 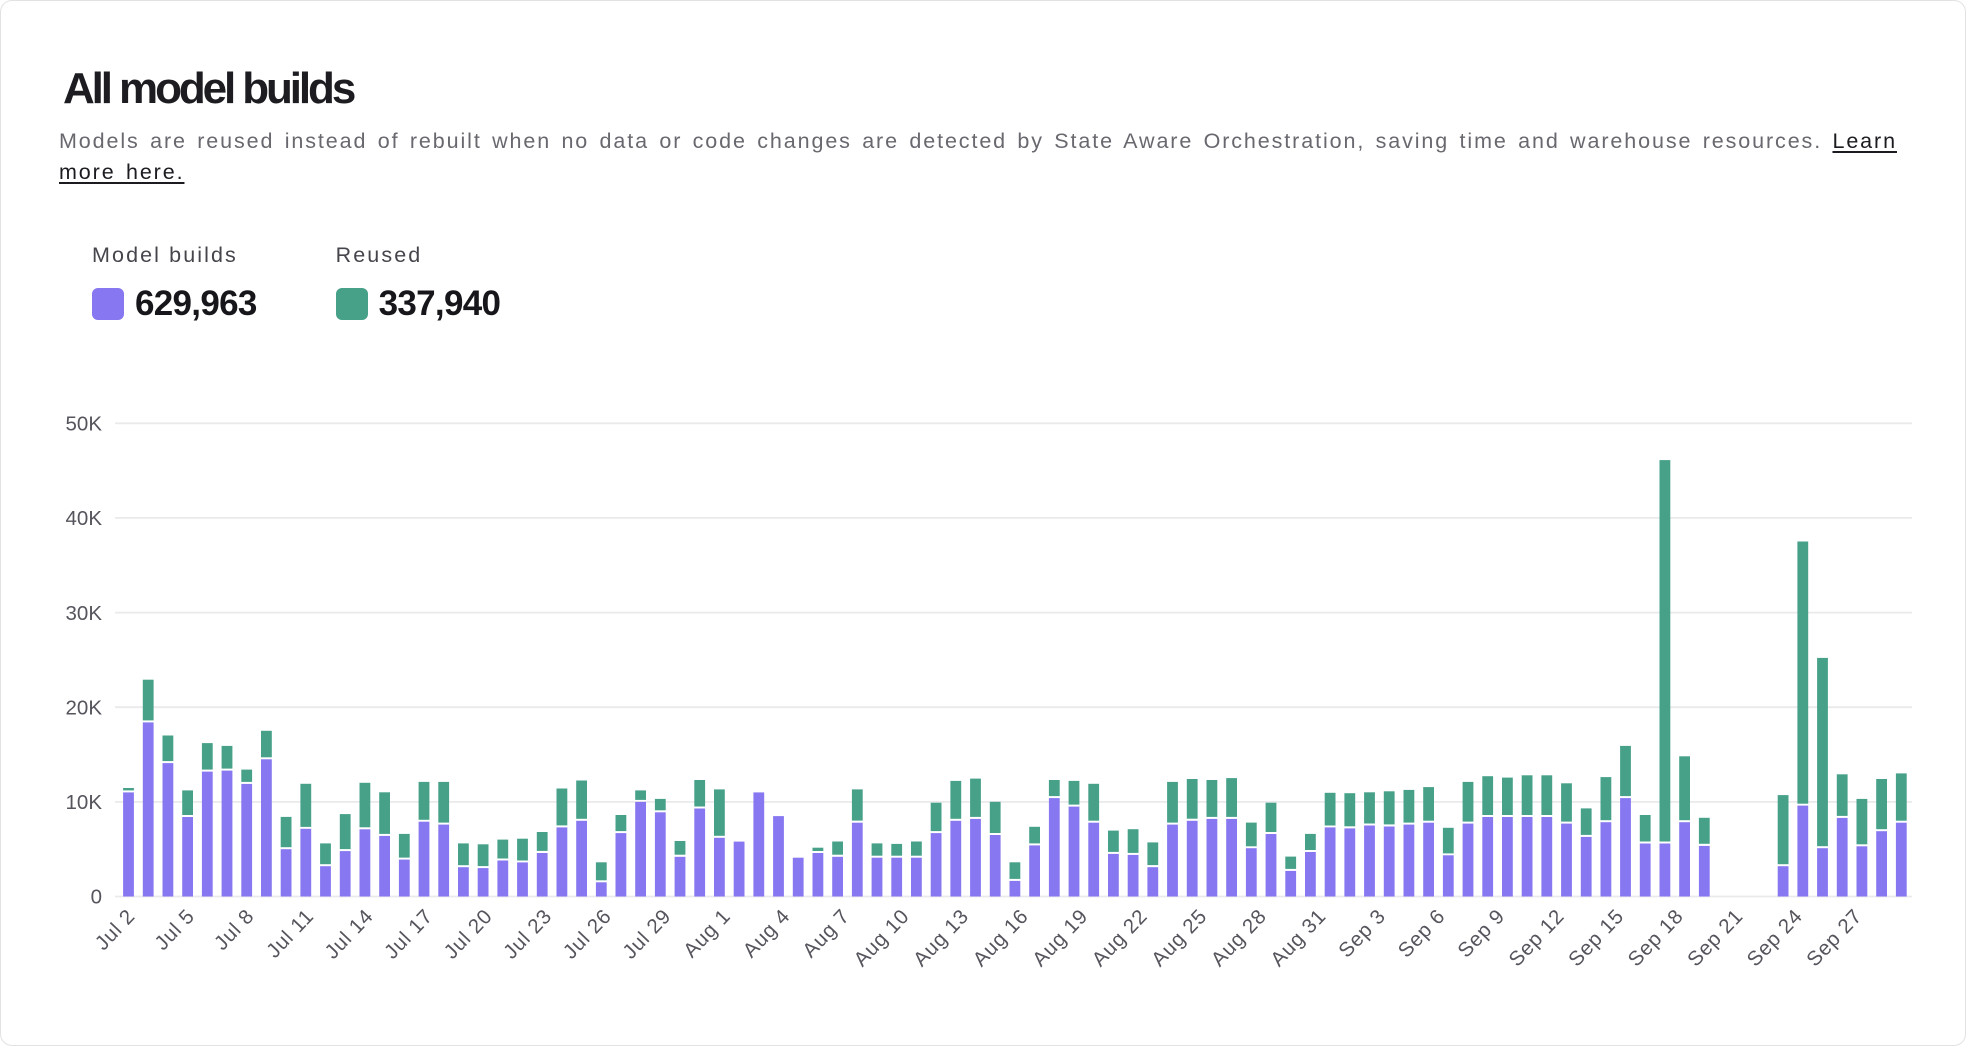 I want to click on svg-text: Aug 1, so click(x=707, y=934).